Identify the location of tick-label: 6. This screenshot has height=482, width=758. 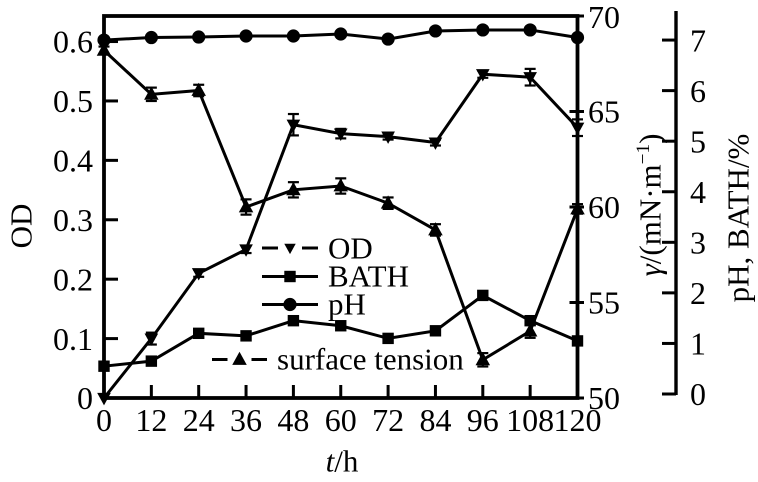
(698, 91).